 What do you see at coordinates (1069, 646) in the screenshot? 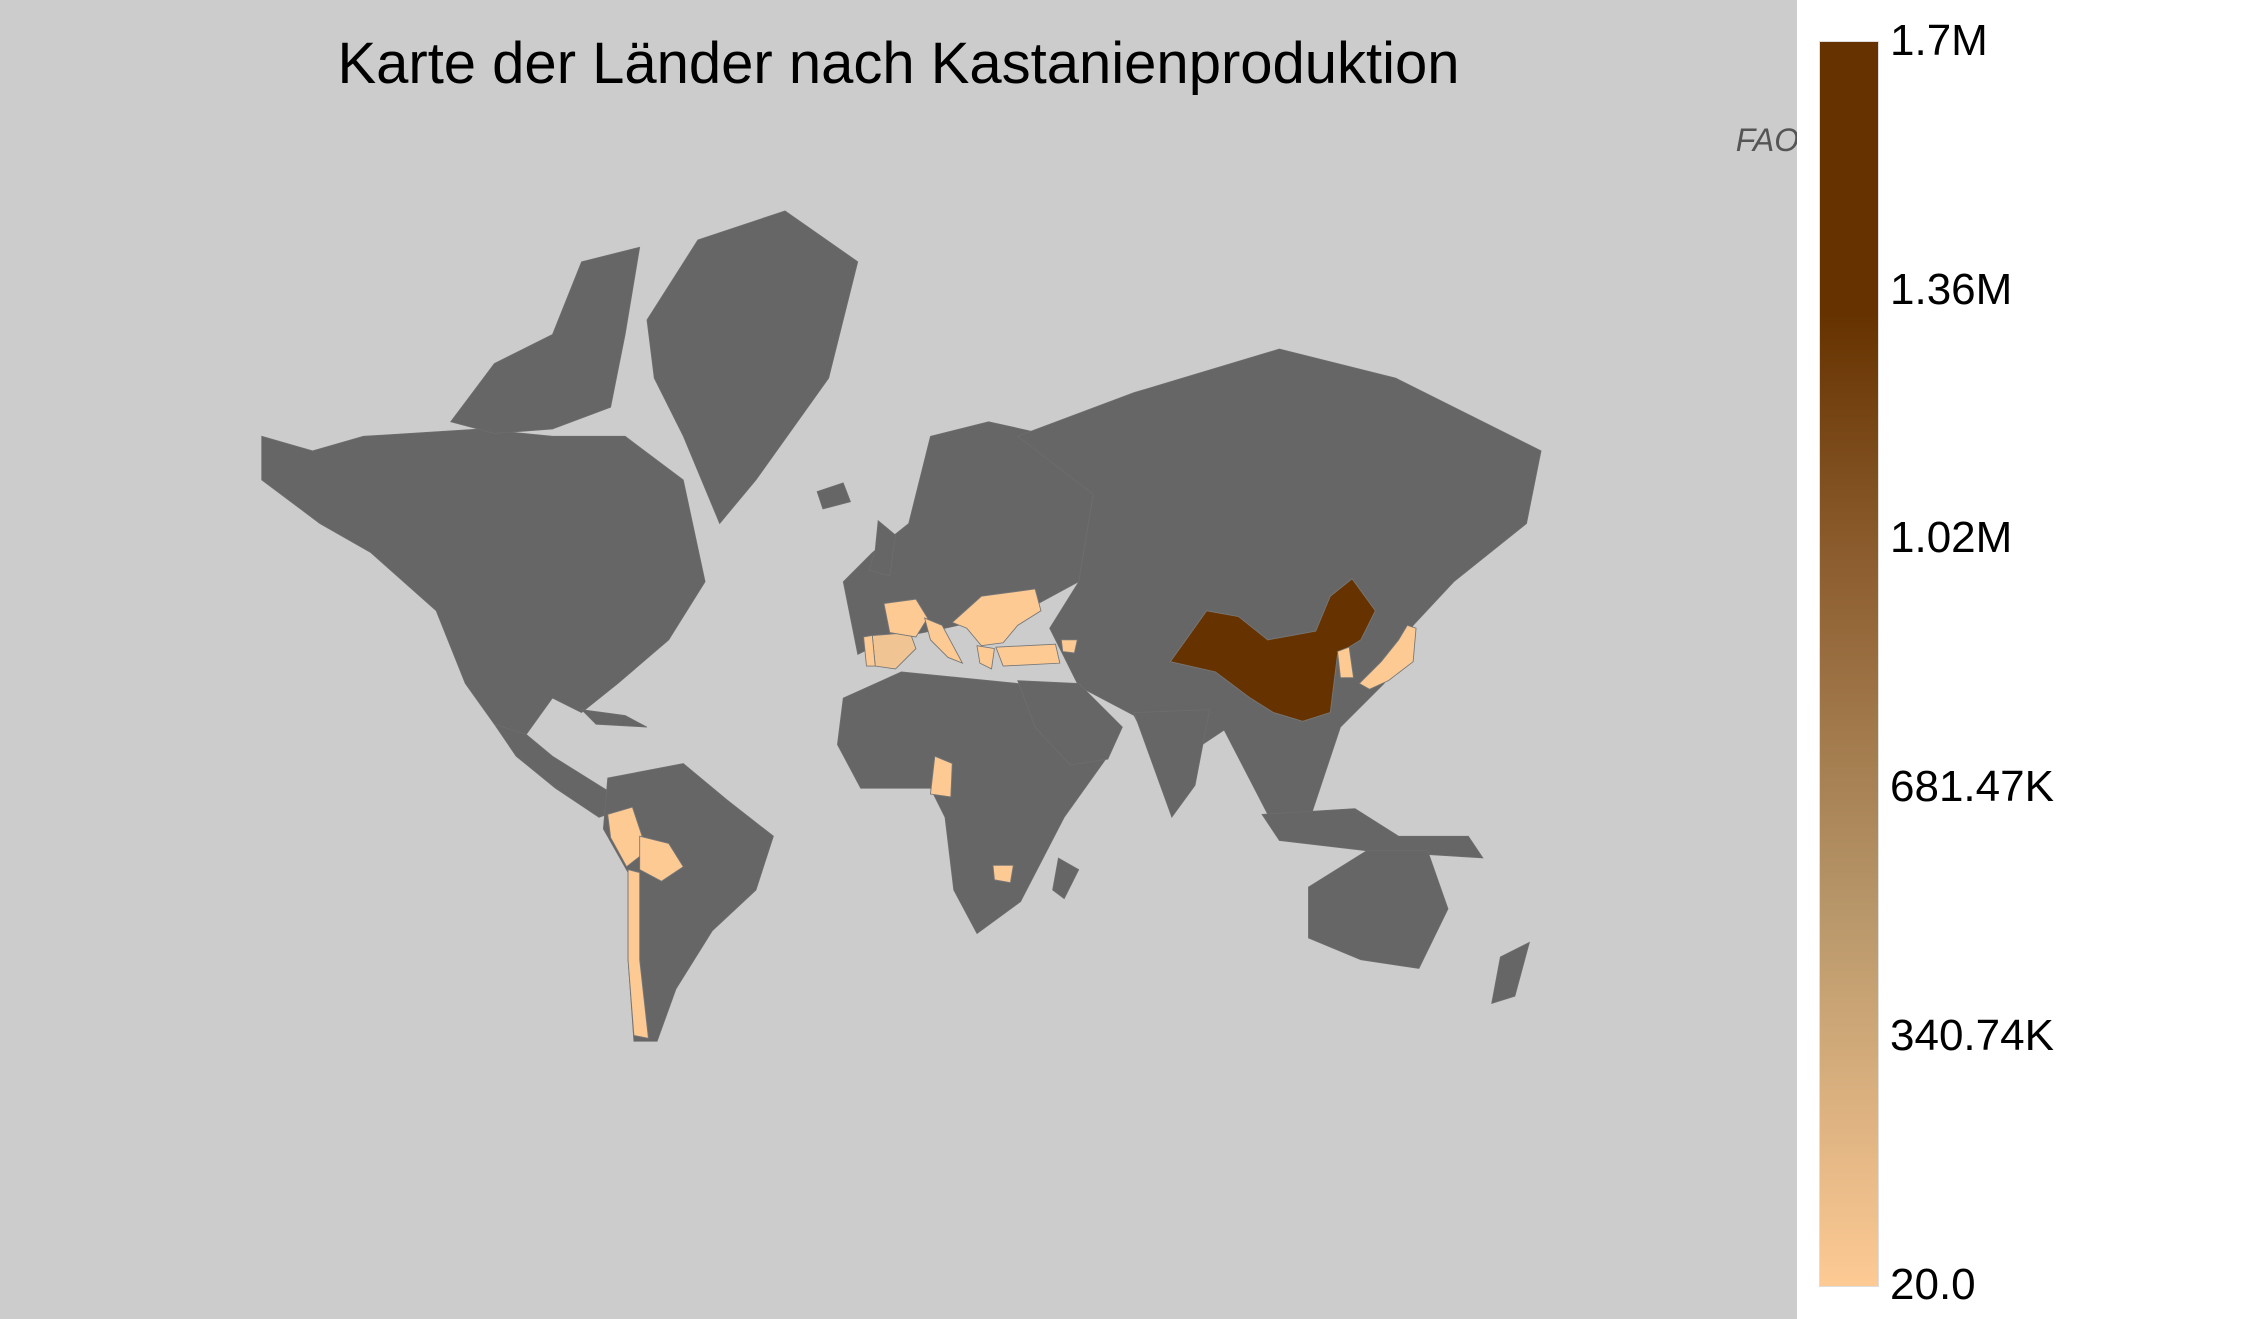
I see `country-azerbaijan` at bounding box center [1069, 646].